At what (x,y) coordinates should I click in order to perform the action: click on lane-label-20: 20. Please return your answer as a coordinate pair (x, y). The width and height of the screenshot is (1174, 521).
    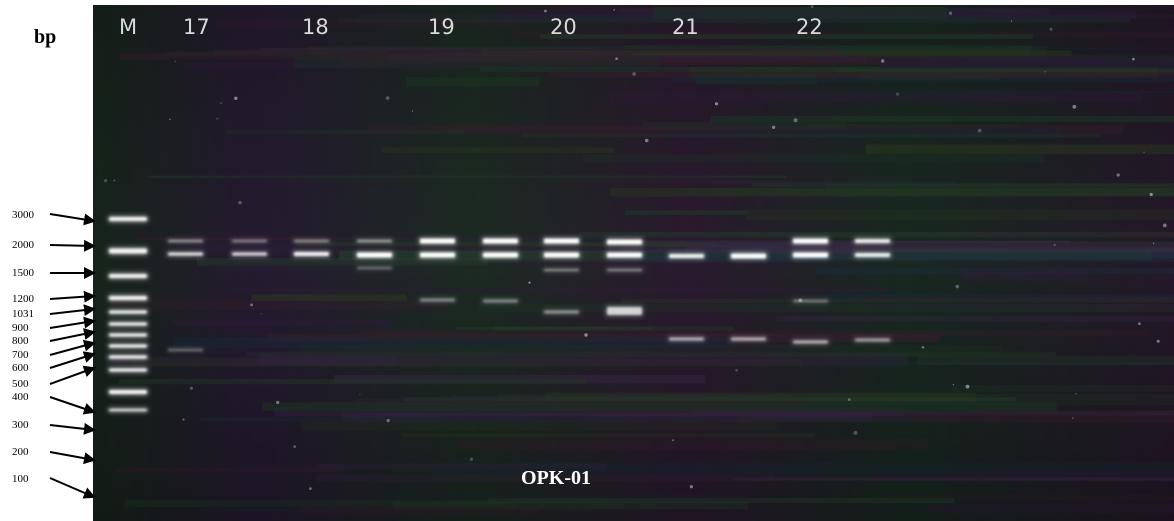
    Looking at the image, I should click on (563, 27).